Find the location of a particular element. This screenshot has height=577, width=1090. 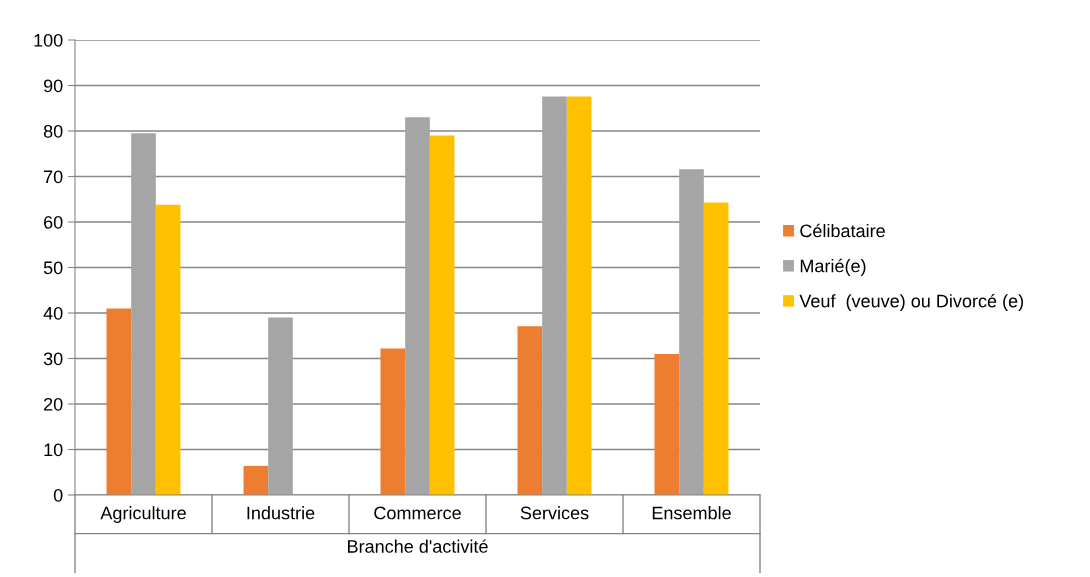

y-tick-label: 70 is located at coordinates (53, 177).